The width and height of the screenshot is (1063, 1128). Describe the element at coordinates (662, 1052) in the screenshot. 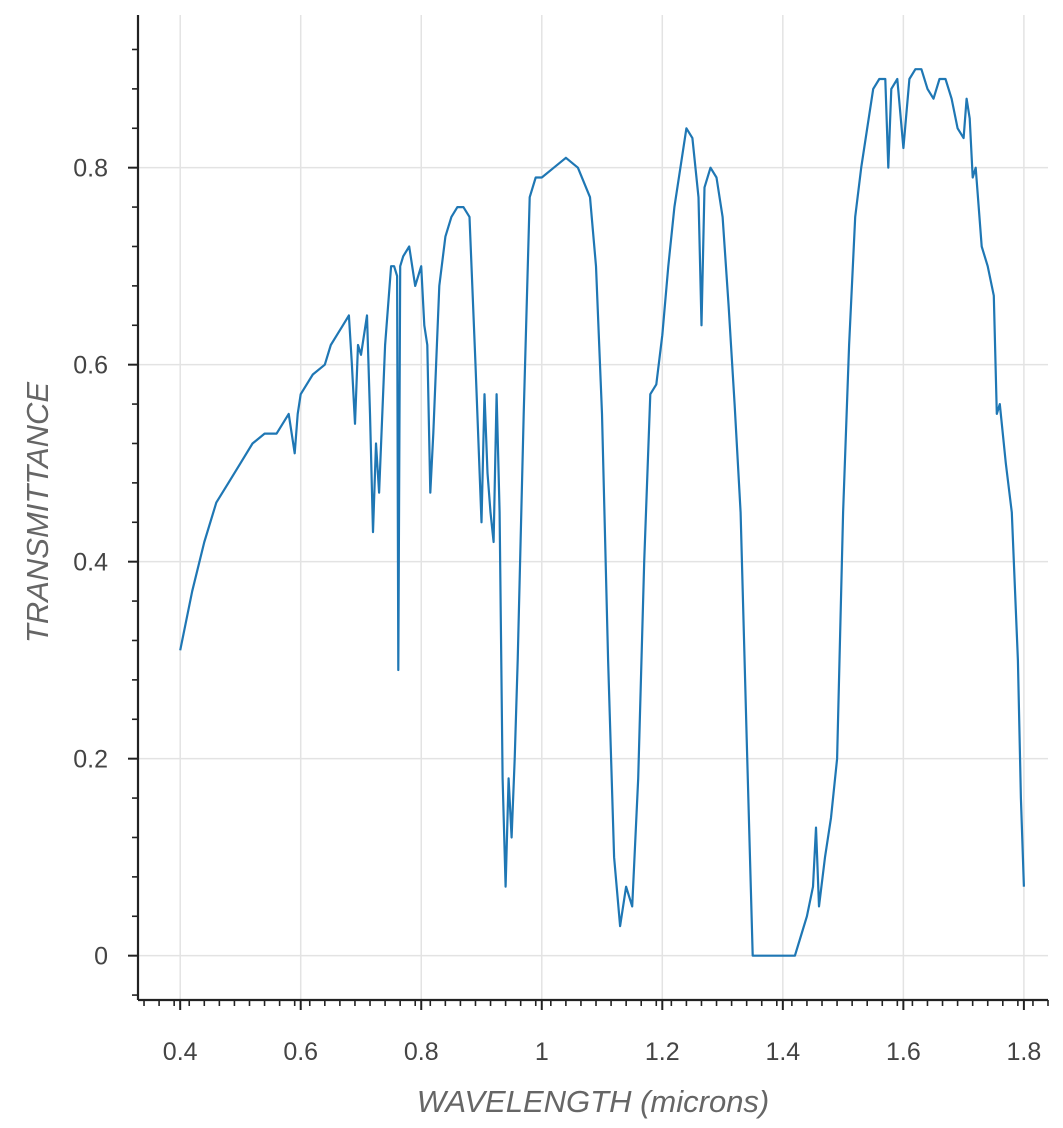

I see `x-tick-label: 1.2` at that location.